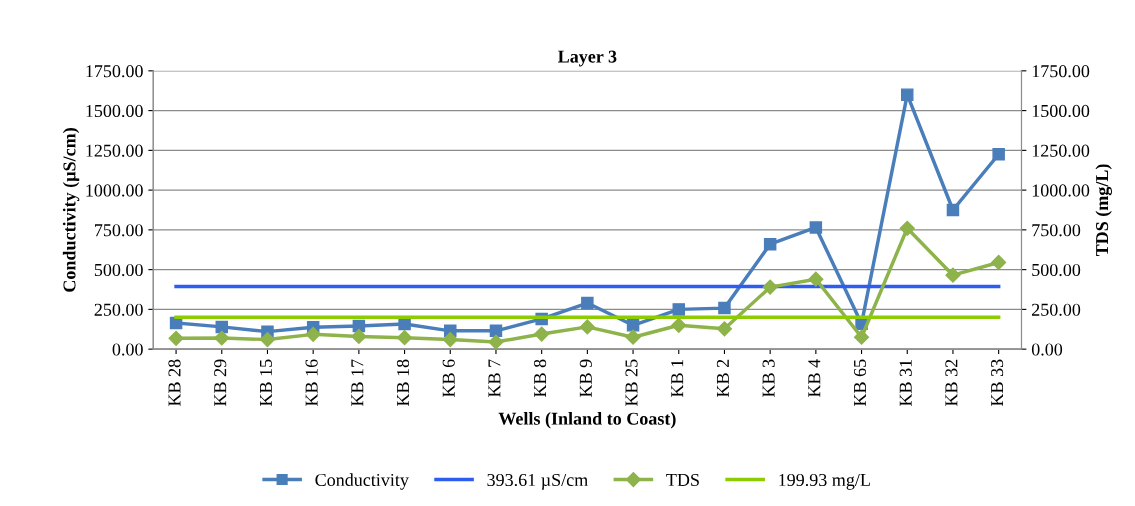  I want to click on x-tick-label: KB 15, so click(265, 382).